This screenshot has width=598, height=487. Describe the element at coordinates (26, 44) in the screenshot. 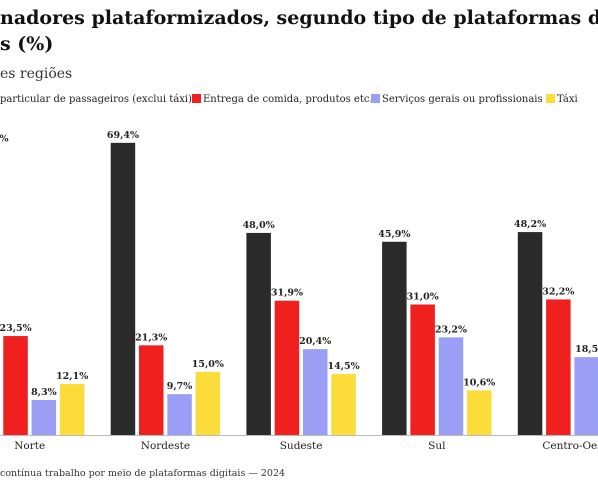

I see `chart-title: s (%)` at that location.